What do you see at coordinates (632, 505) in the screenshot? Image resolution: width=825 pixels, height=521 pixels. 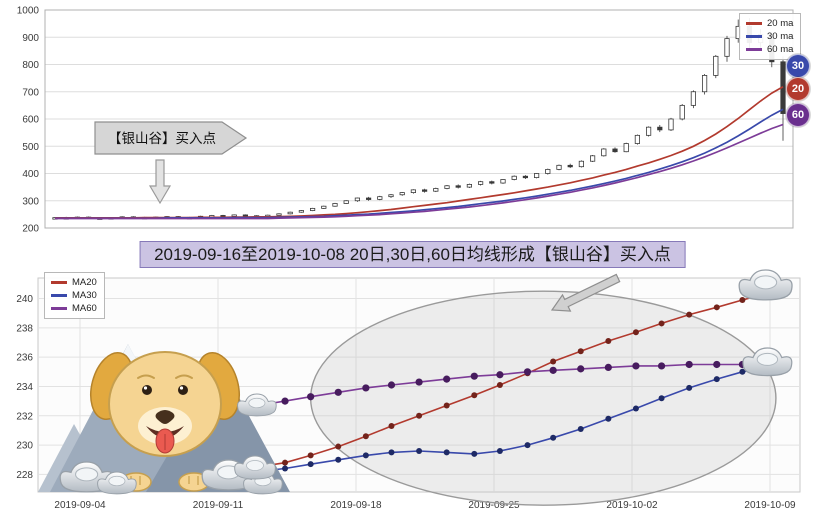 I see `x-tick-label: 2019-10-02` at bounding box center [632, 505].